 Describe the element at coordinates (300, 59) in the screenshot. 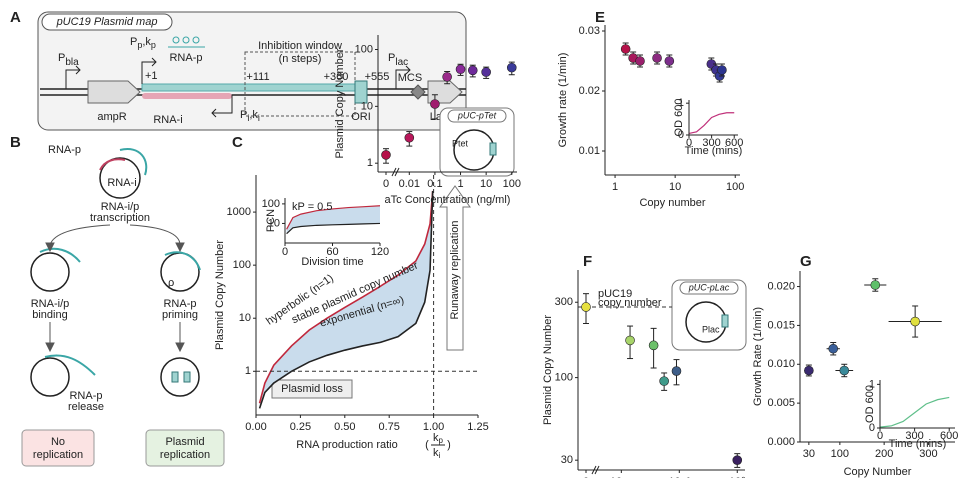

I see `window-label: (n steps)` at that location.